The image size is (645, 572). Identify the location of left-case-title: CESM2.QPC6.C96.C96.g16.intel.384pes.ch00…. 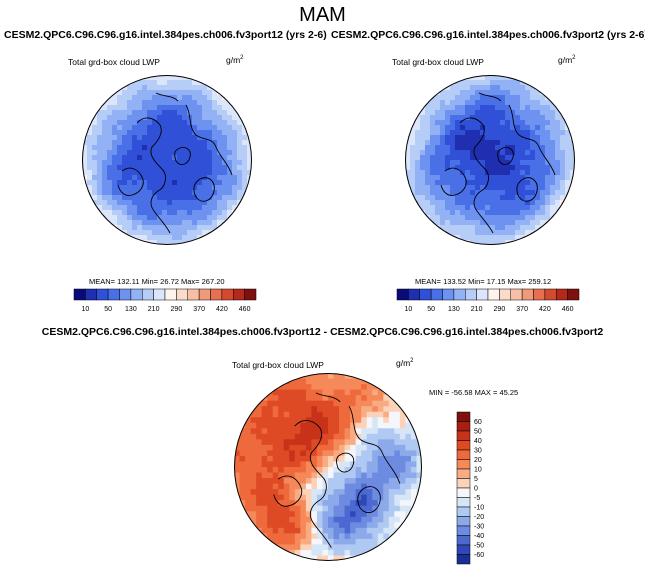
(165, 35).